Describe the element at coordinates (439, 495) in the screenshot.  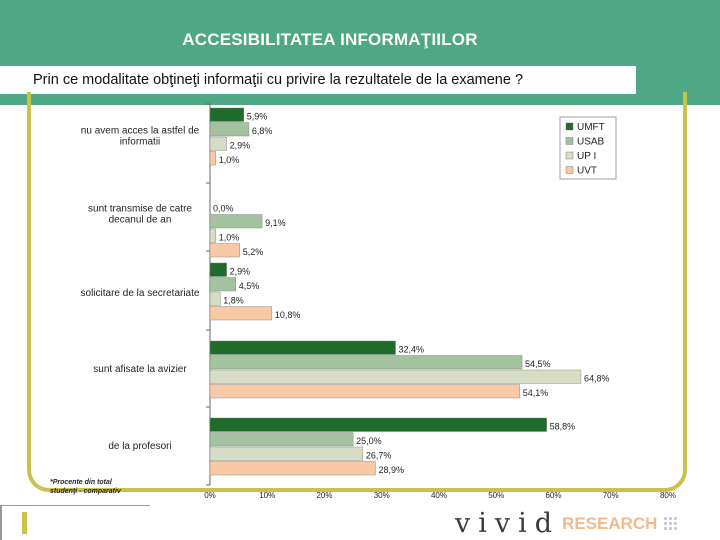
I see `x-tick-label: 40%` at that location.